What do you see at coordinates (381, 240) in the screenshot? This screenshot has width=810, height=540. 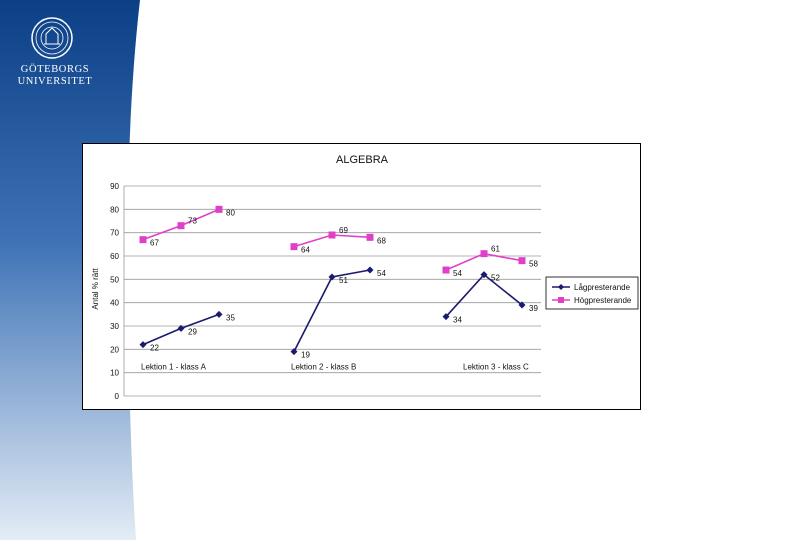 I see `data-label: 68` at bounding box center [381, 240].